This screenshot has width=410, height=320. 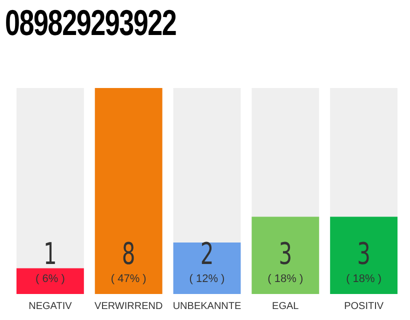 I want to click on chart-title: 089829293922, so click(x=90, y=23).